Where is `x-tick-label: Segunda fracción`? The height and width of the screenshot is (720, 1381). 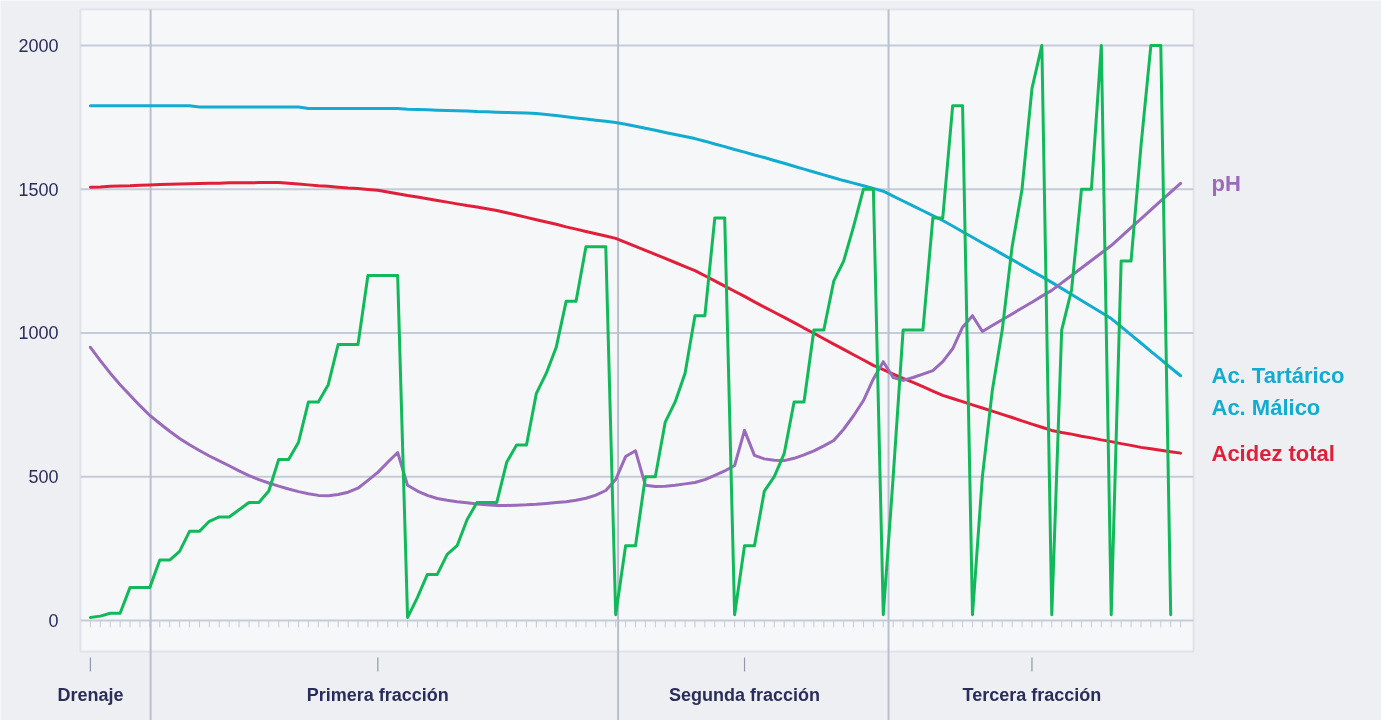 x-tick-label: Segunda fracción is located at coordinates (745, 694).